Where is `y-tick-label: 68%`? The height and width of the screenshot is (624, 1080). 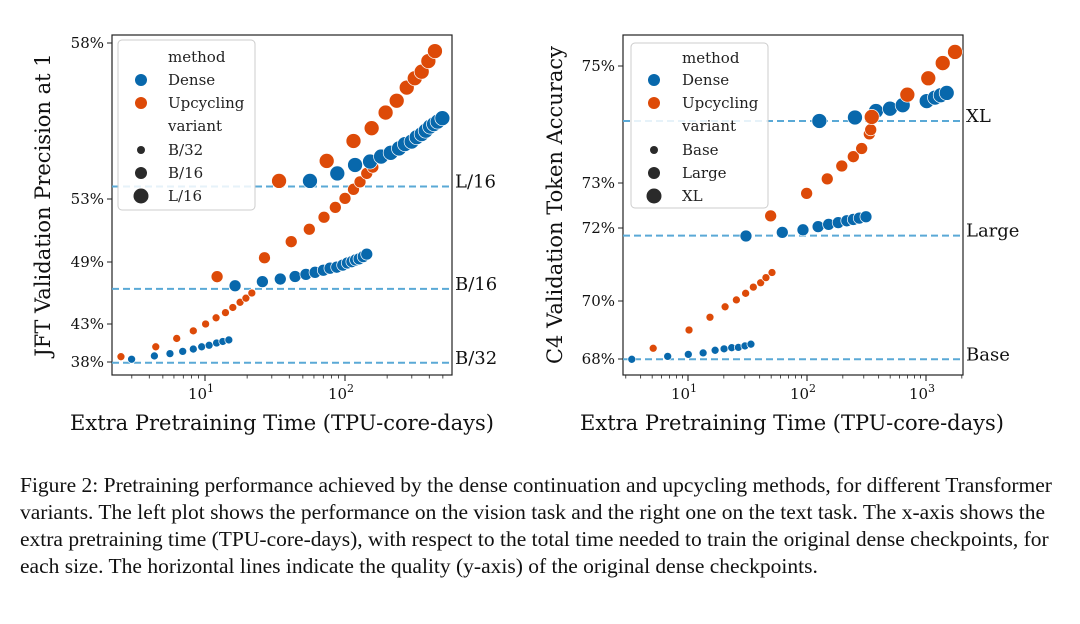 y-tick-label: 68% is located at coordinates (598, 359).